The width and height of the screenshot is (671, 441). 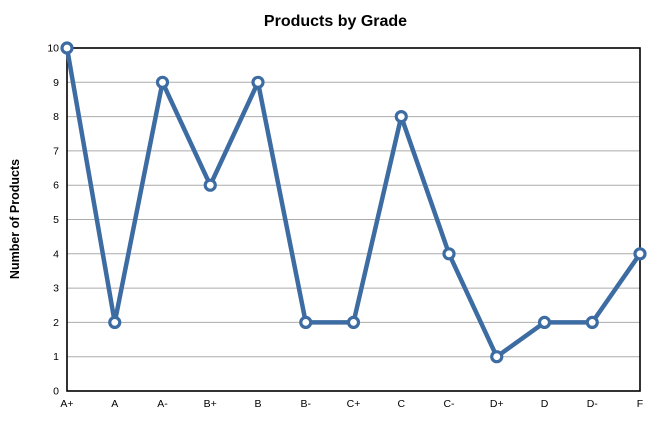 What do you see at coordinates (449, 404) in the screenshot?
I see `x-tick-label-C-: C-` at bounding box center [449, 404].